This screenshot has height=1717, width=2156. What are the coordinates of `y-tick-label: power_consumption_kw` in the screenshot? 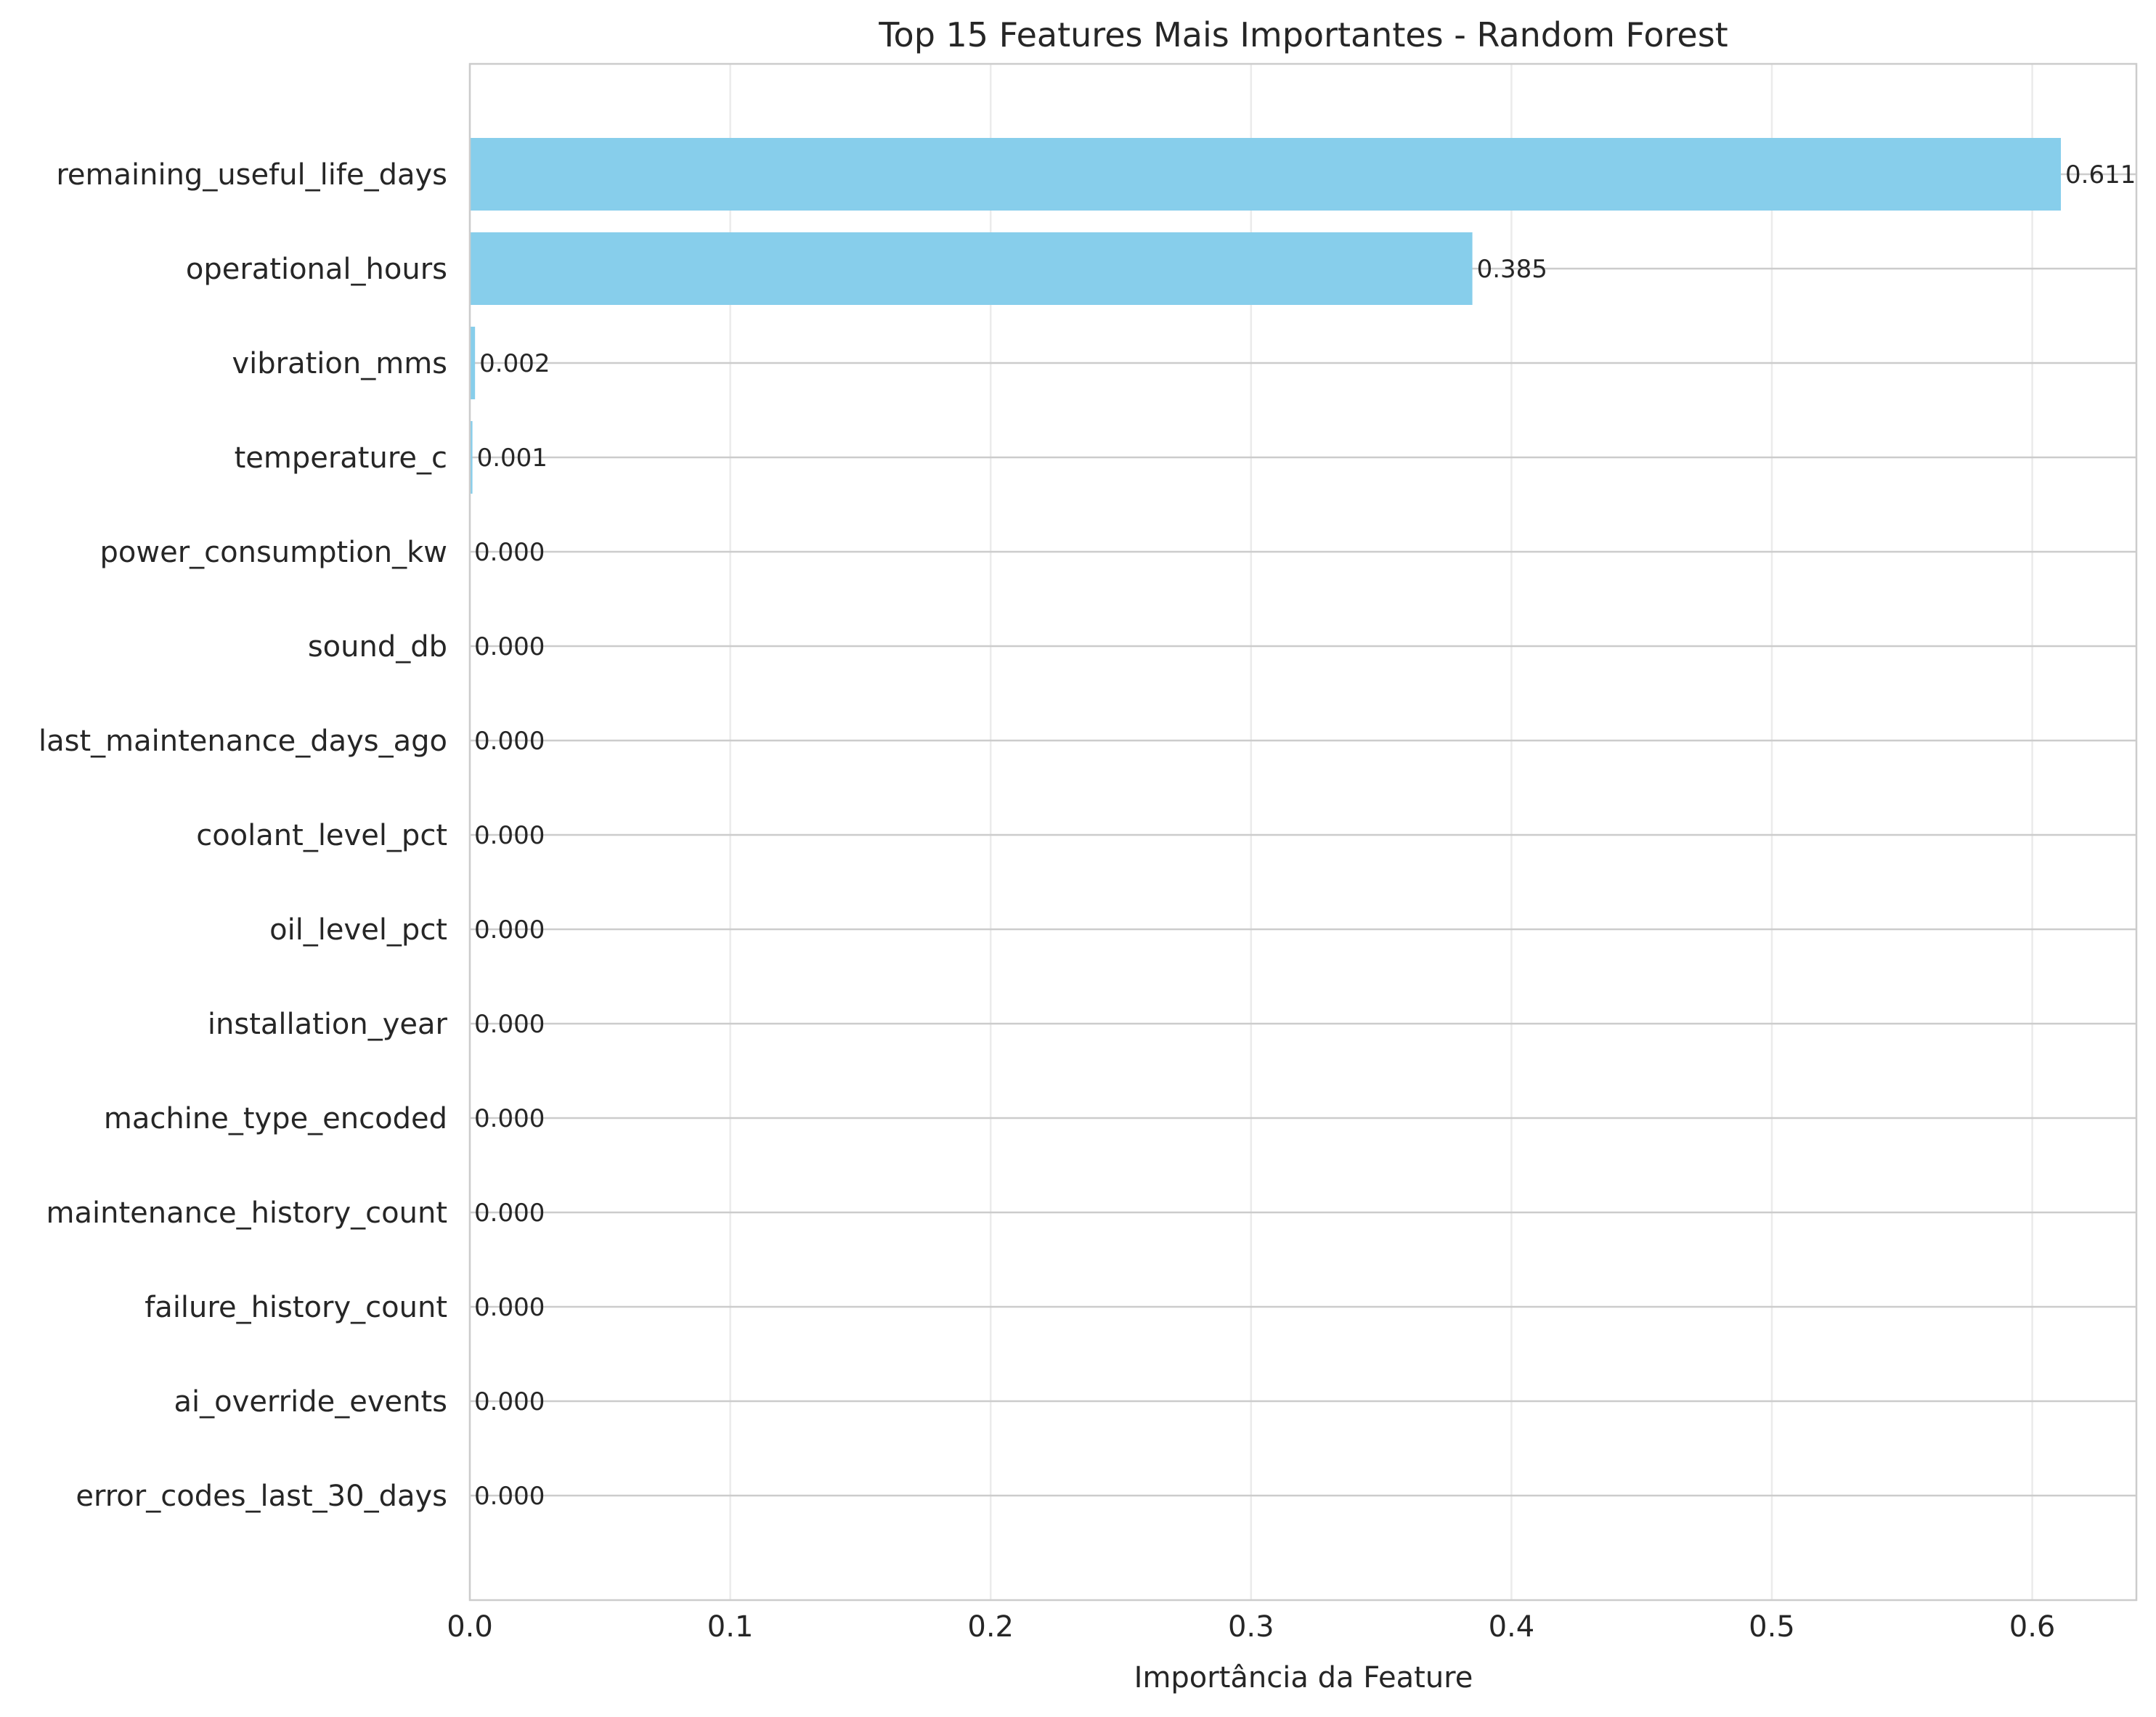 It's located at (274, 552).